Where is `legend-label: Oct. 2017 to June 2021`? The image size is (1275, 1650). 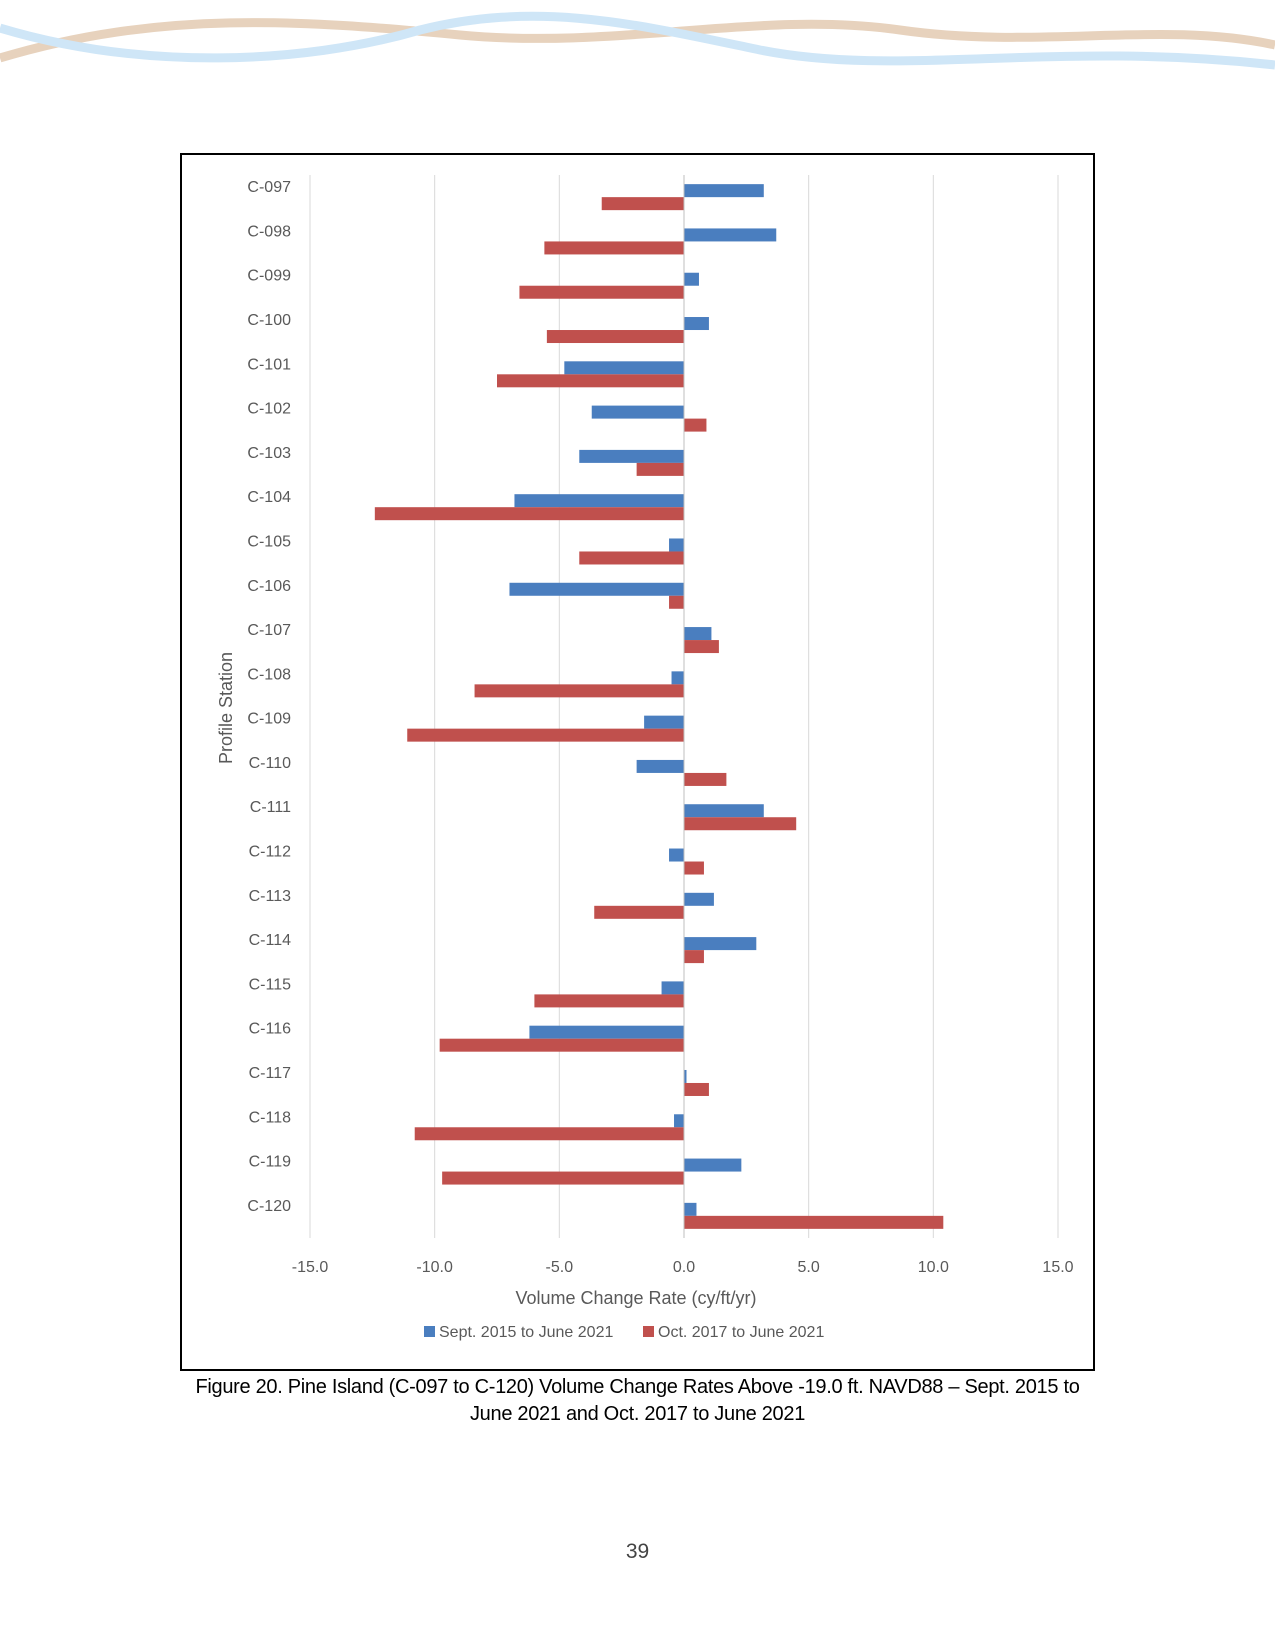 legend-label: Oct. 2017 to June 2021 is located at coordinates (741, 1332).